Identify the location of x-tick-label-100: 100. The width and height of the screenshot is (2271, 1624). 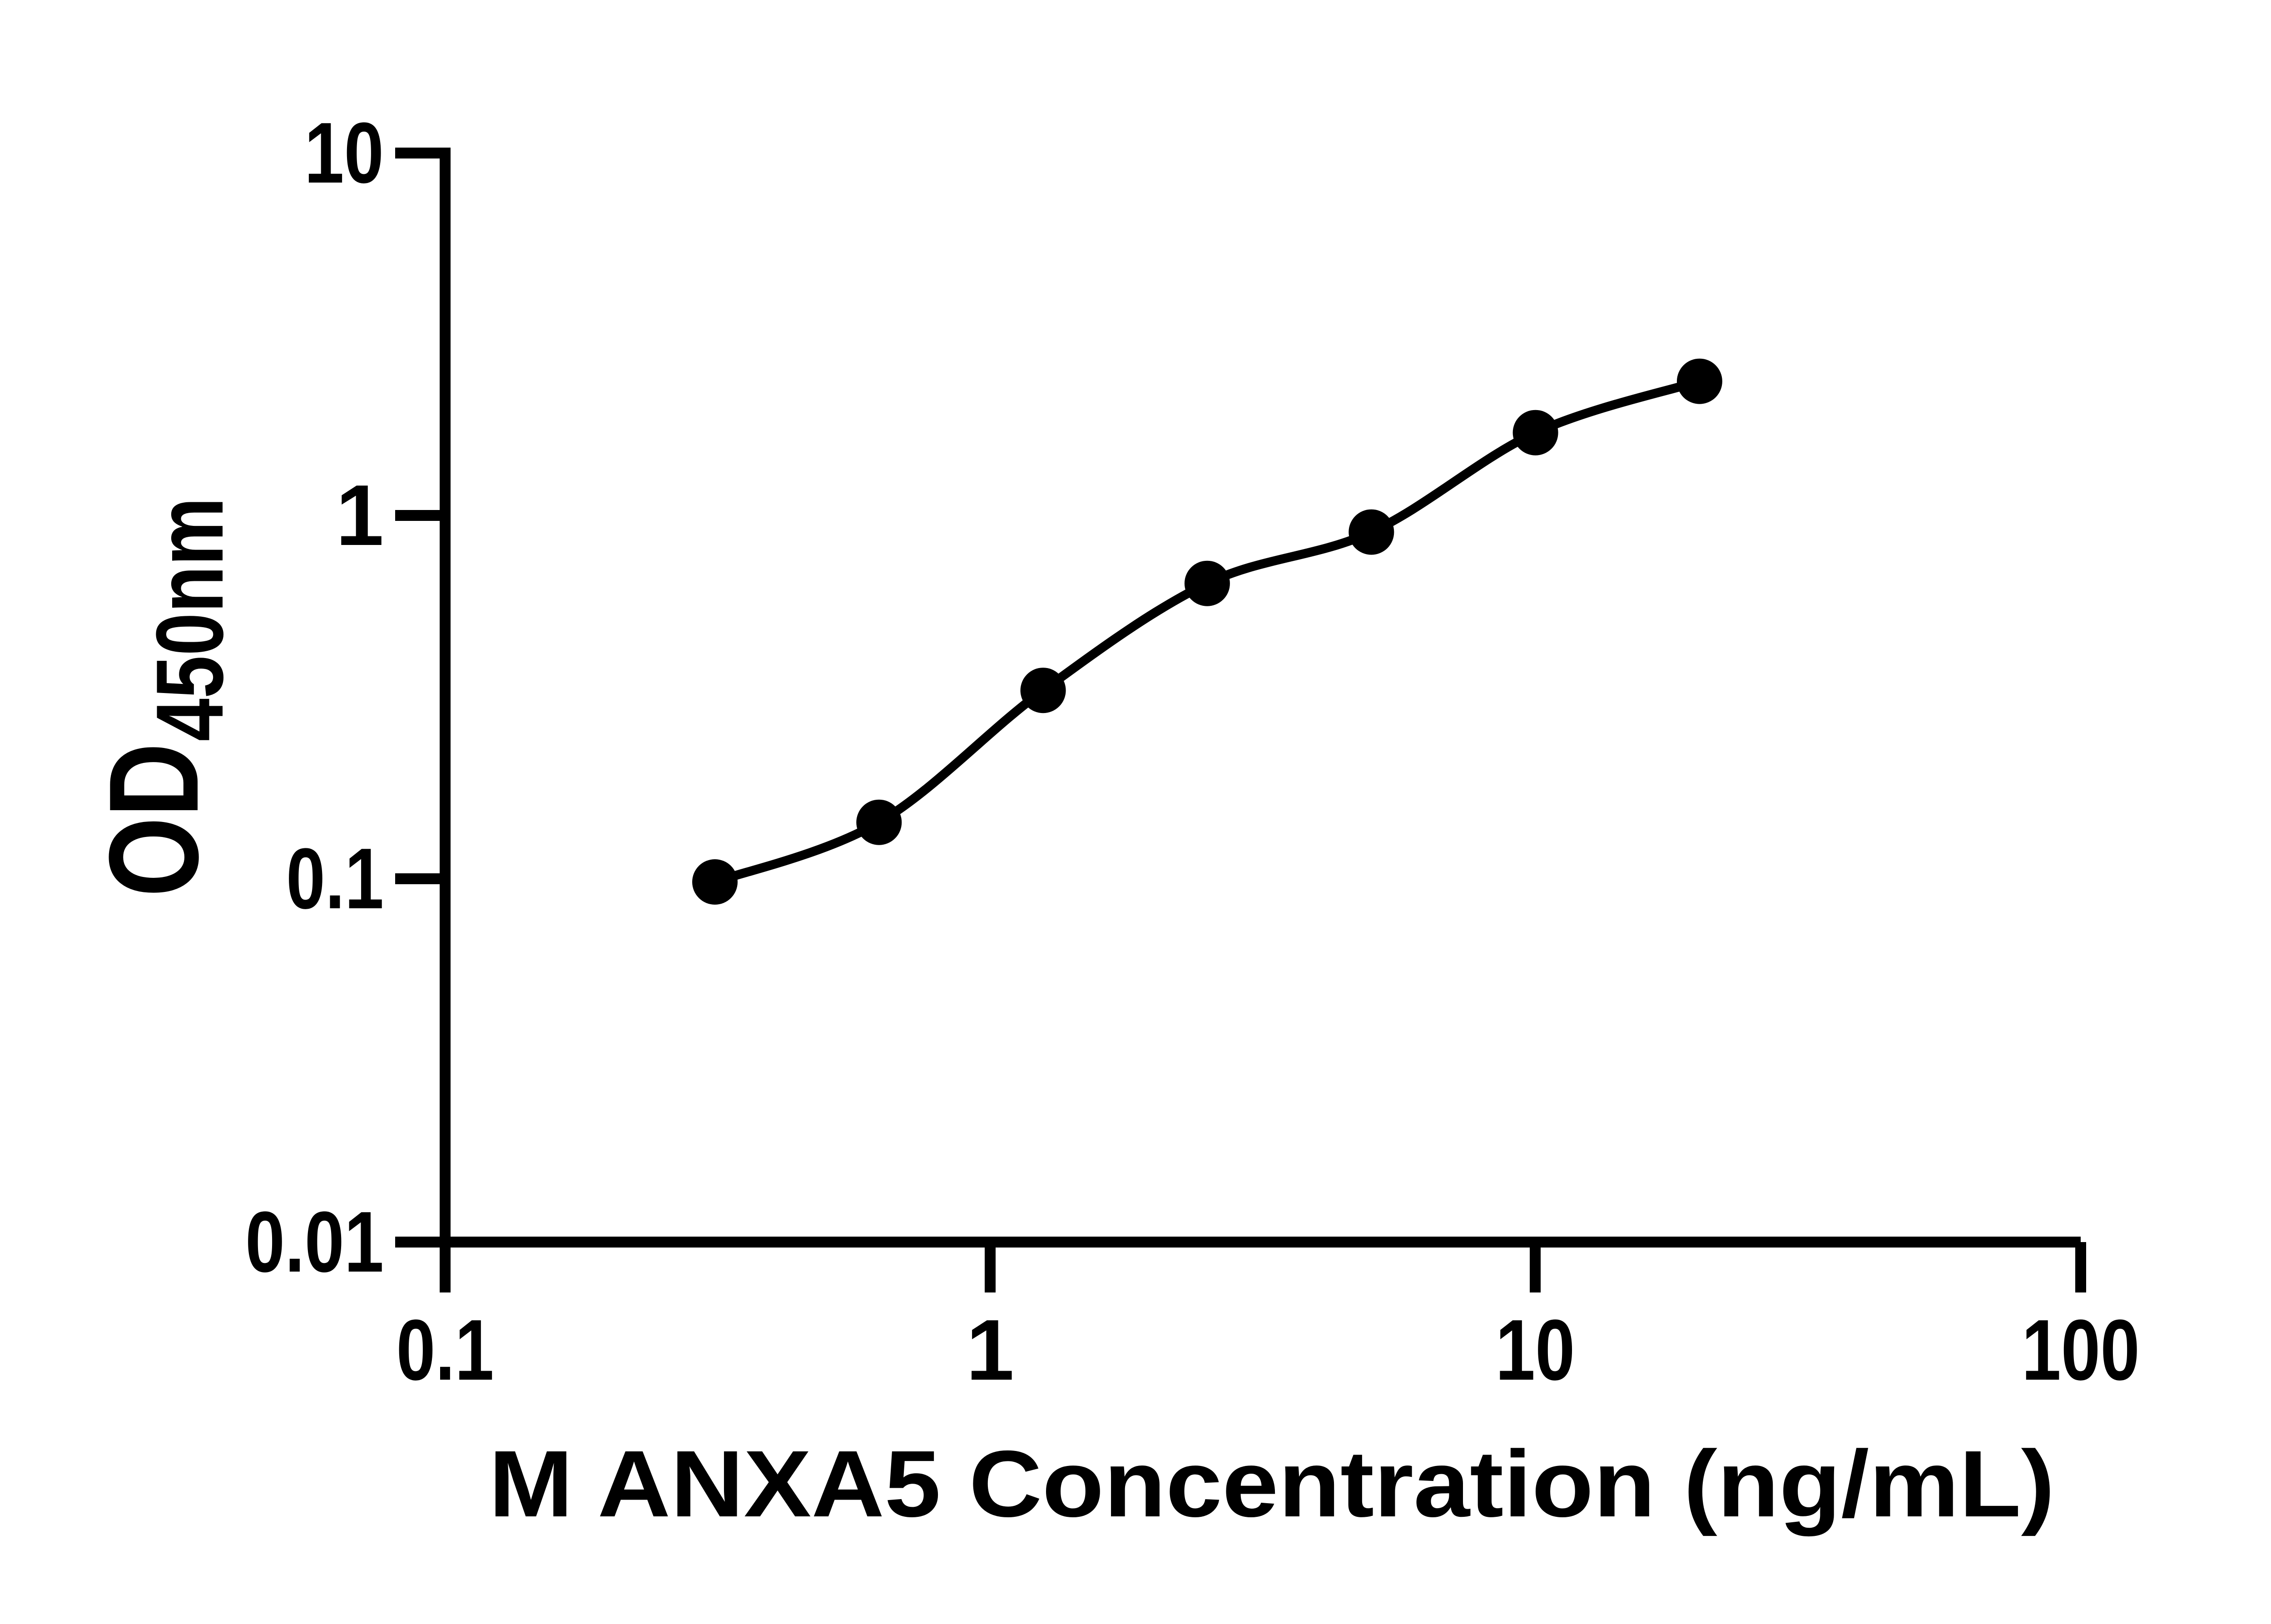
(2081, 1350).